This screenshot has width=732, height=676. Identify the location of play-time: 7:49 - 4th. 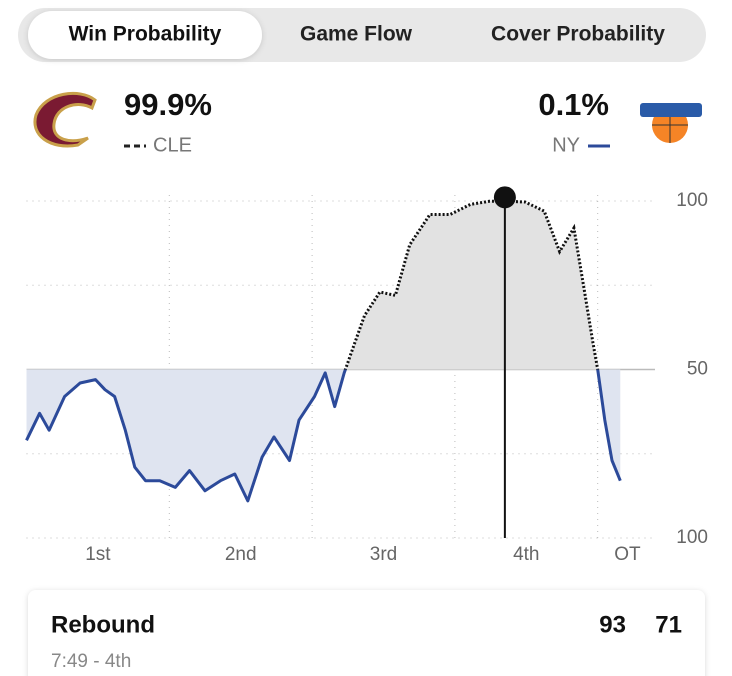
(91, 661).